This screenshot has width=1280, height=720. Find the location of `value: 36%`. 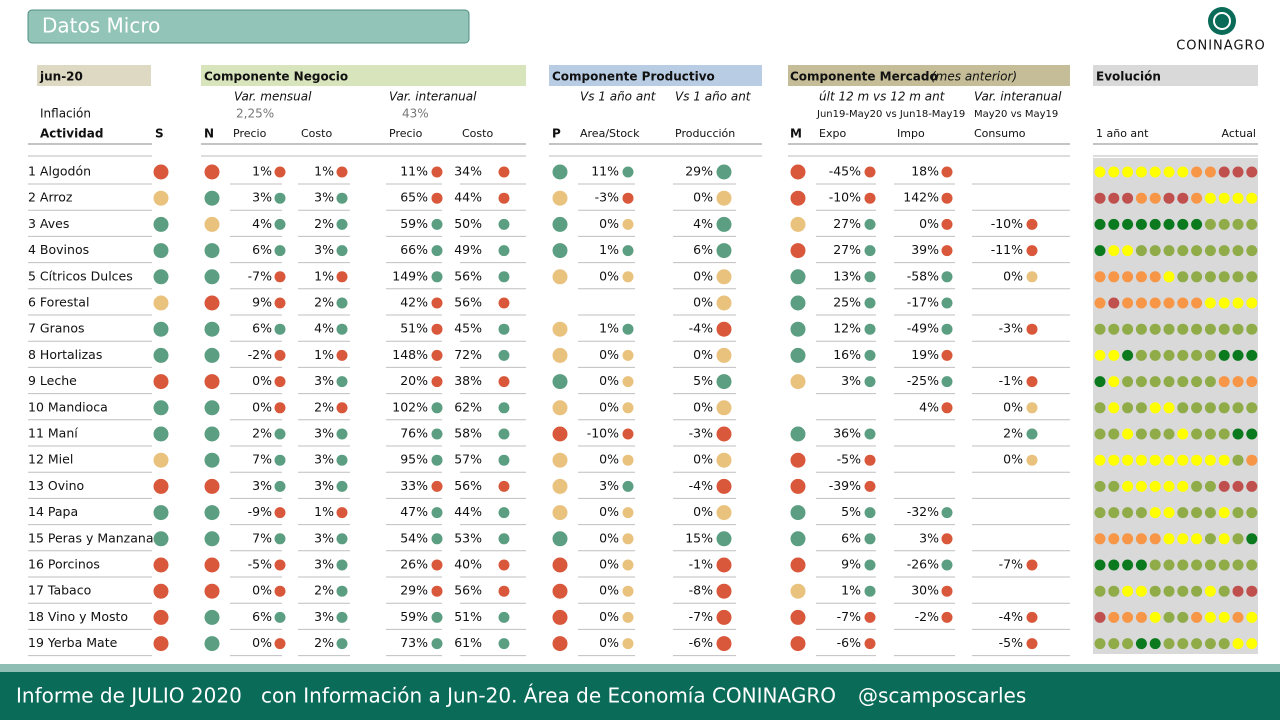

value: 36% is located at coordinates (847, 433).